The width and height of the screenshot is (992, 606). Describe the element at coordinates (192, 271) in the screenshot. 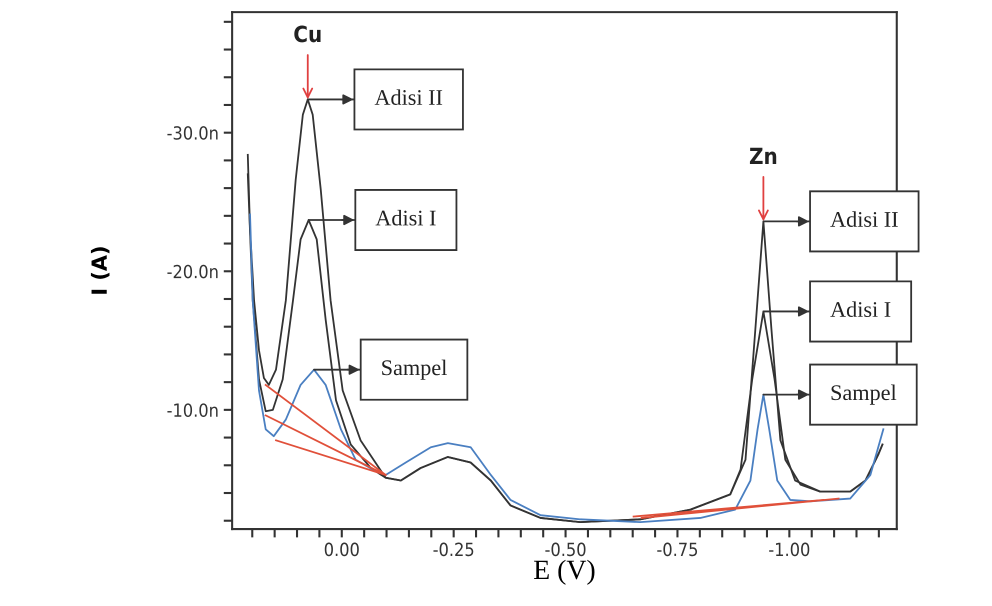

I see `y-tick-label: -20.0n` at that location.